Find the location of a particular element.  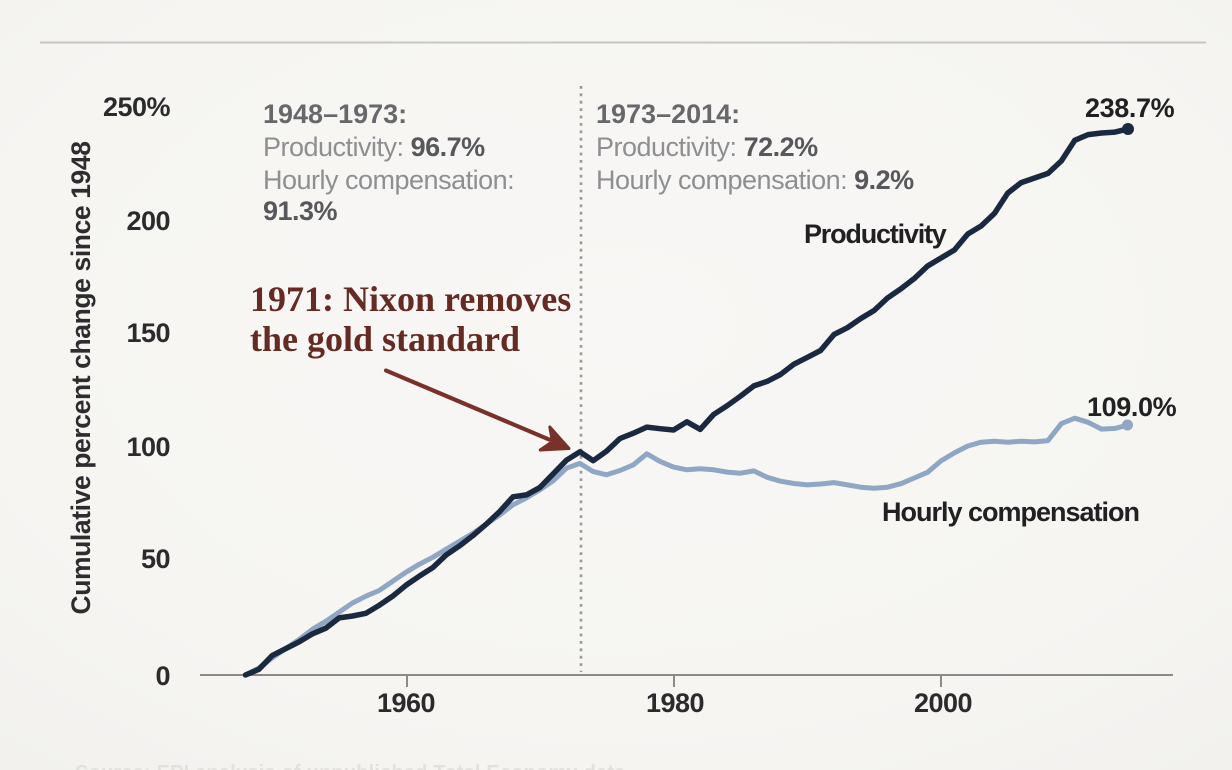

svg-text: Productivity: 72.2% is located at coordinates (707, 147).